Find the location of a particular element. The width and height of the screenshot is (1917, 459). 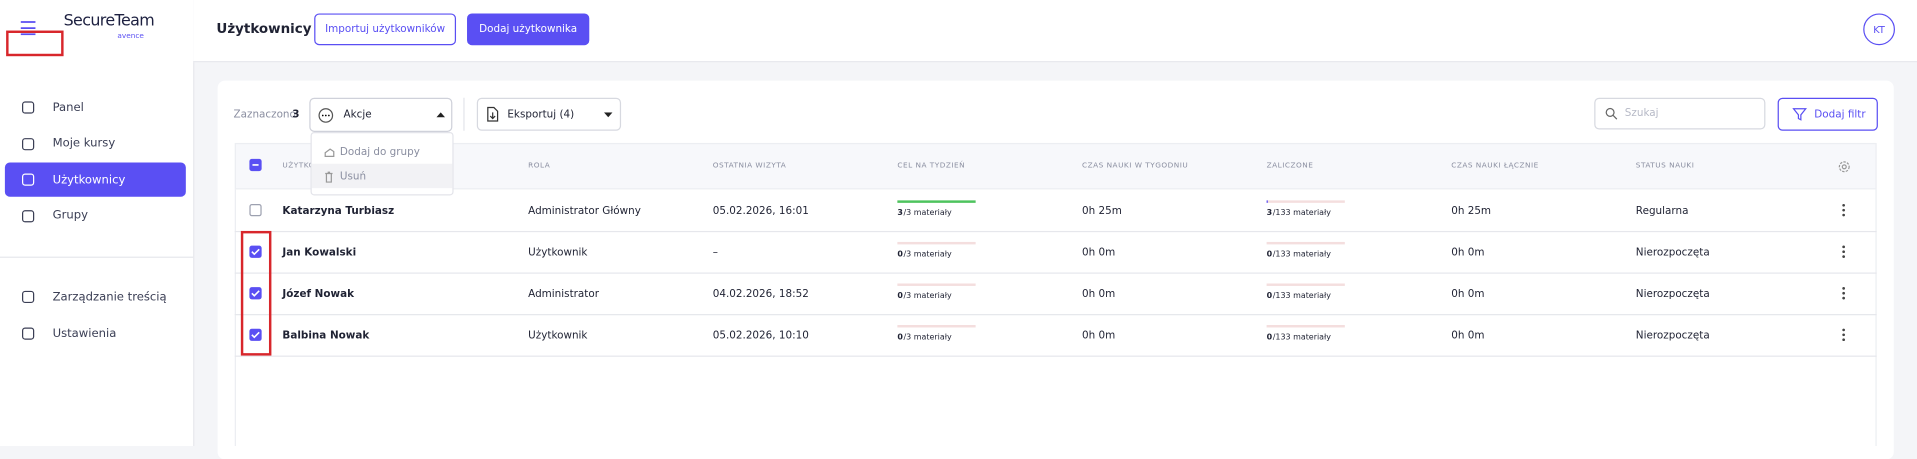

column-header: CZAS NAUKI ŁĄCZNIE is located at coordinates (1495, 165).